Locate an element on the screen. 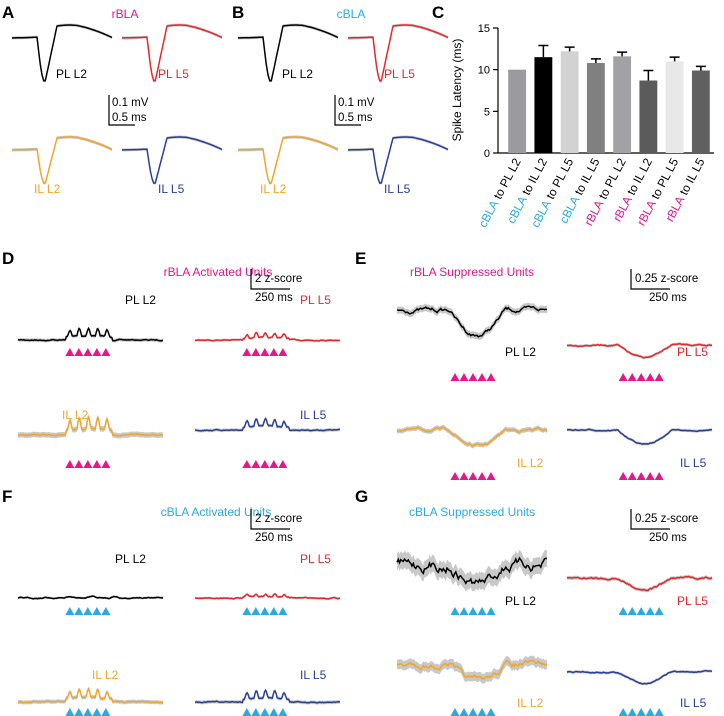 The image size is (724, 716). scale-bar-g: 0.25 z-score 250 ms is located at coordinates (664, 526).